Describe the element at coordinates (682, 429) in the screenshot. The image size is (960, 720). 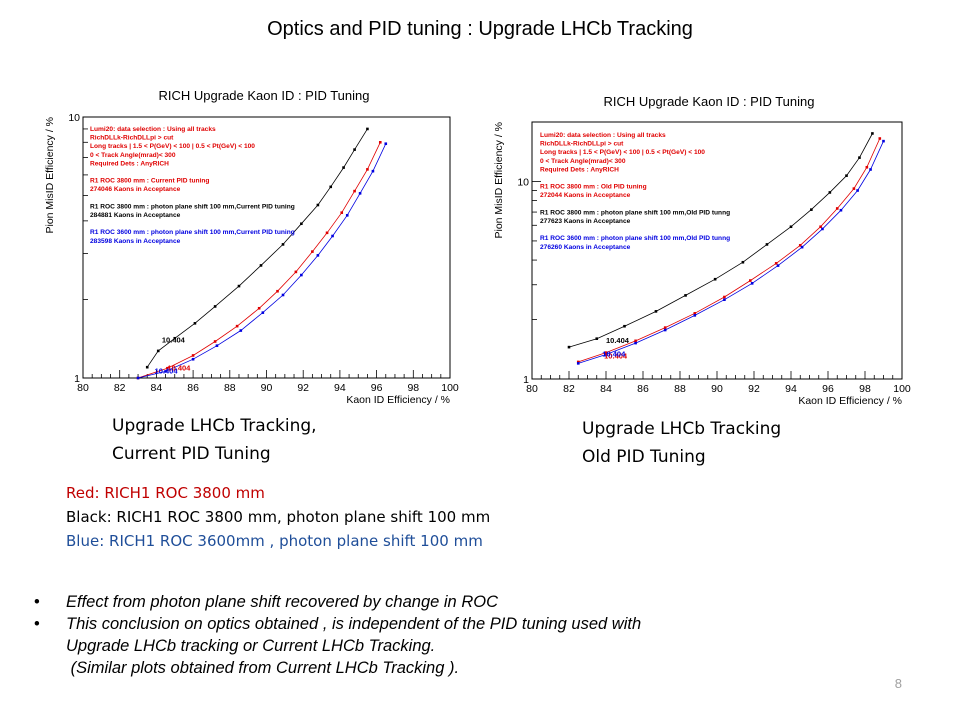
I see `caption-right-line-1: Upgrade LHCb Tracking` at that location.